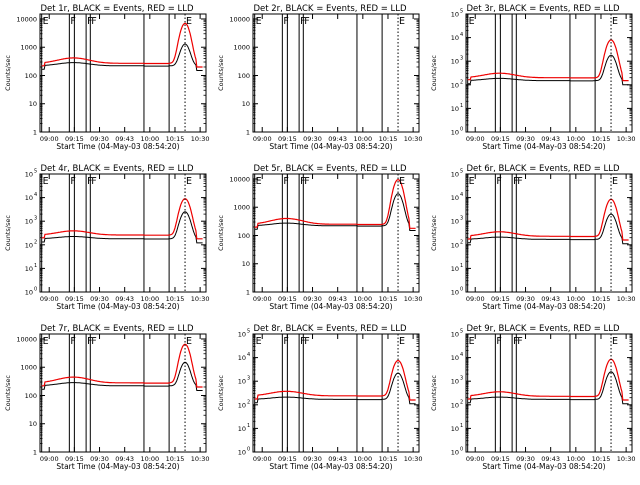  Describe the element at coordinates (241, 48) in the screenshot. I see `y-tick-label: 1000` at that location.